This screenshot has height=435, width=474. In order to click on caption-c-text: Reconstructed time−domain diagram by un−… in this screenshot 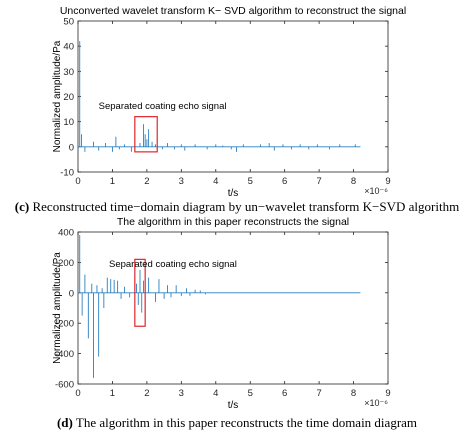, I will do `click(246, 206)`.